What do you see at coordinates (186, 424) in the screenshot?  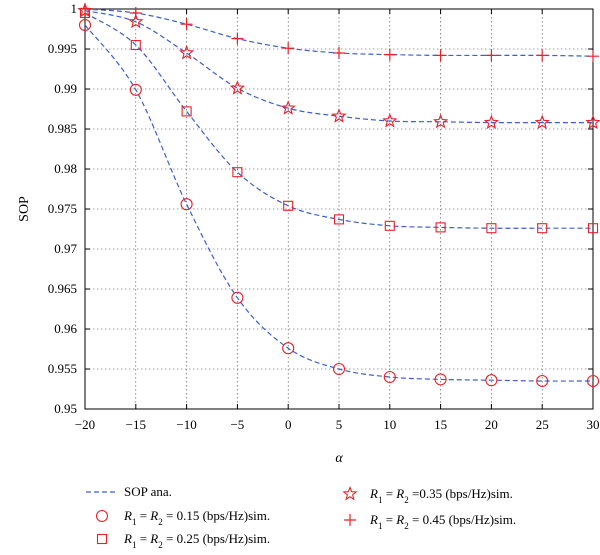 I see `x-tick-label: −10` at bounding box center [186, 424].